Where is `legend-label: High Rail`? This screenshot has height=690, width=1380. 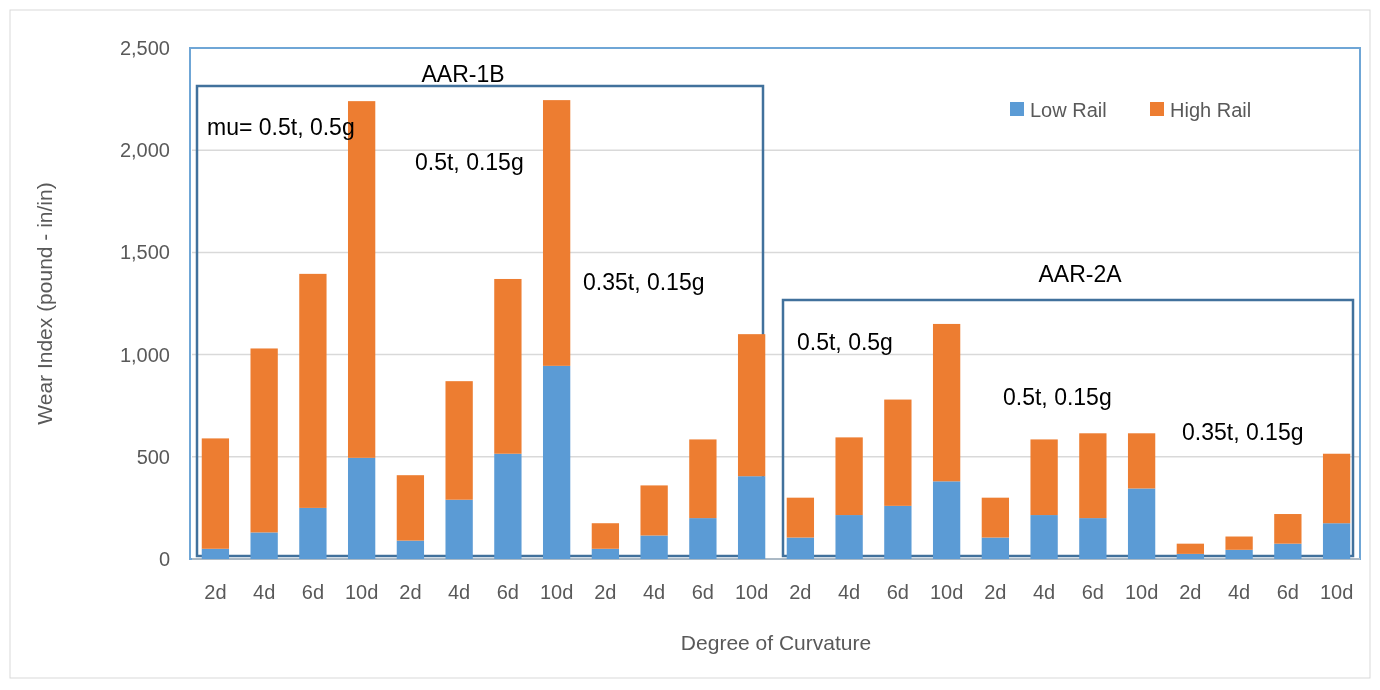
legend-label: High Rail is located at coordinates (1211, 110).